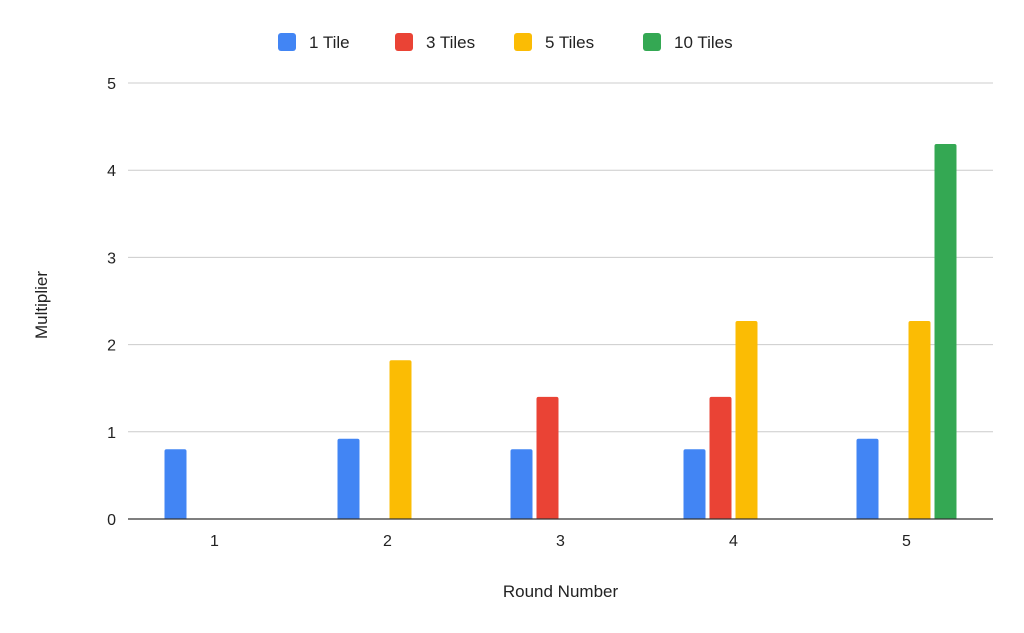 The image size is (1024, 633). I want to click on y-axis-ticks: 0 1 2 3 4 5, so click(111, 302).